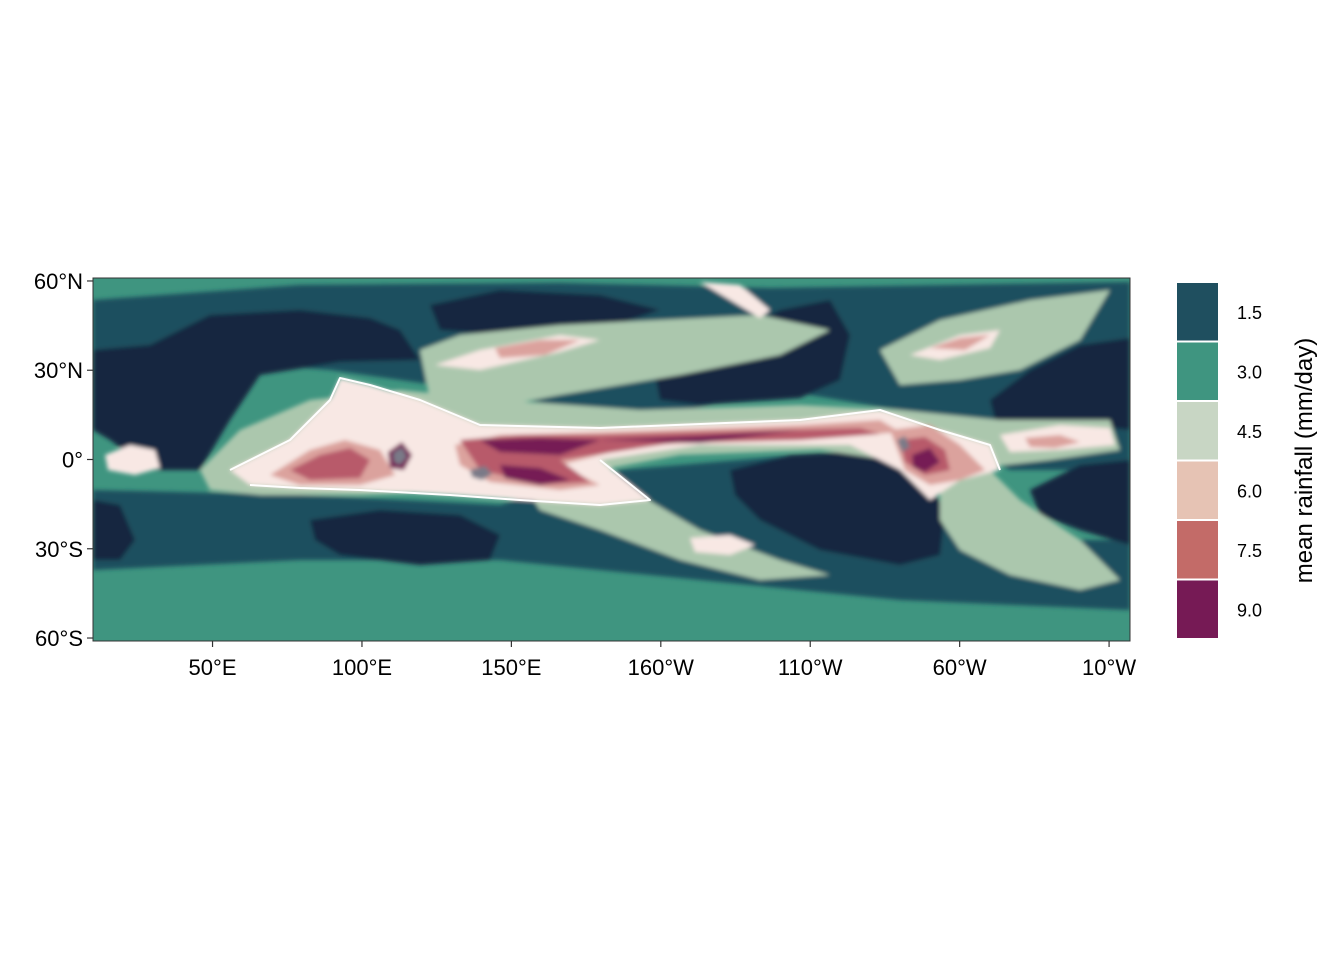 This screenshot has height=960, width=1344. Describe the element at coordinates (903, 444) in the screenshot. I see `band-peak-amazon` at that location.